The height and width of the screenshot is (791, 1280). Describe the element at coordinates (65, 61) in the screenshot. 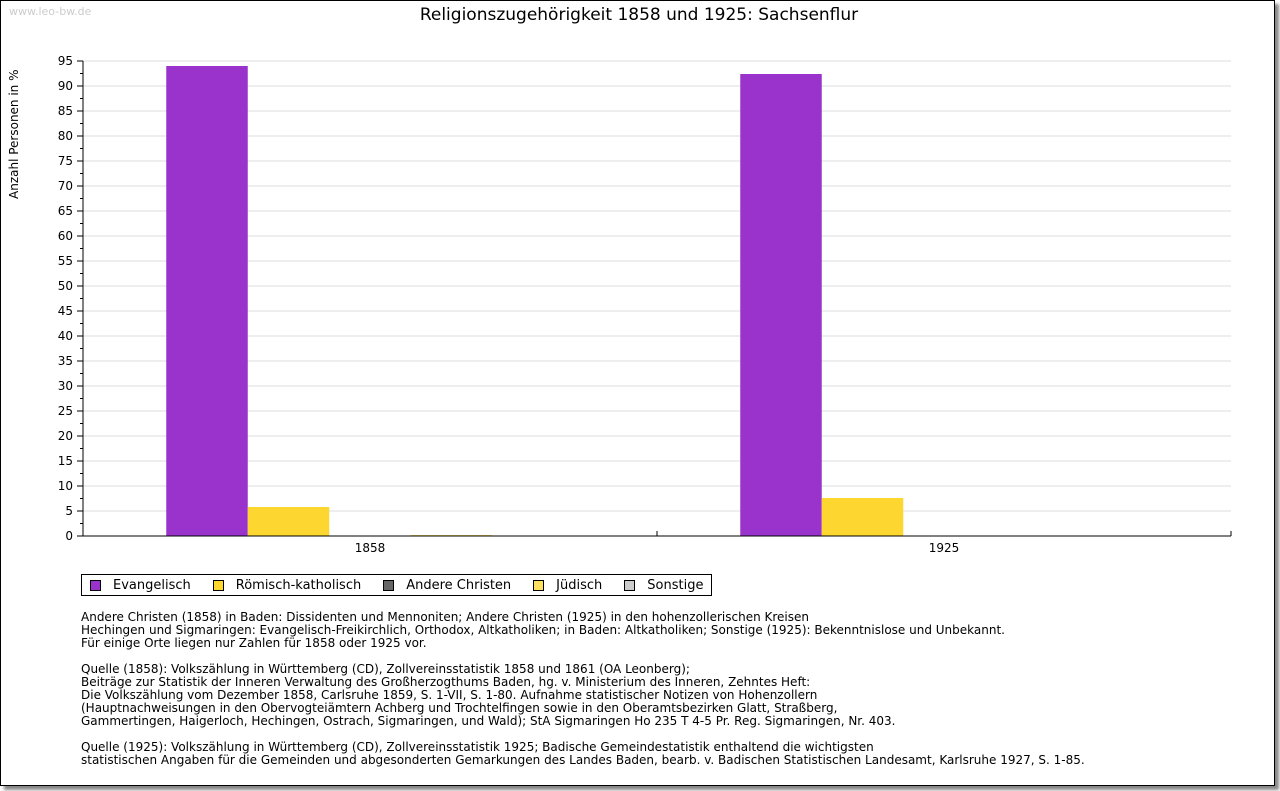

I see `y-tick-label: 95` at that location.